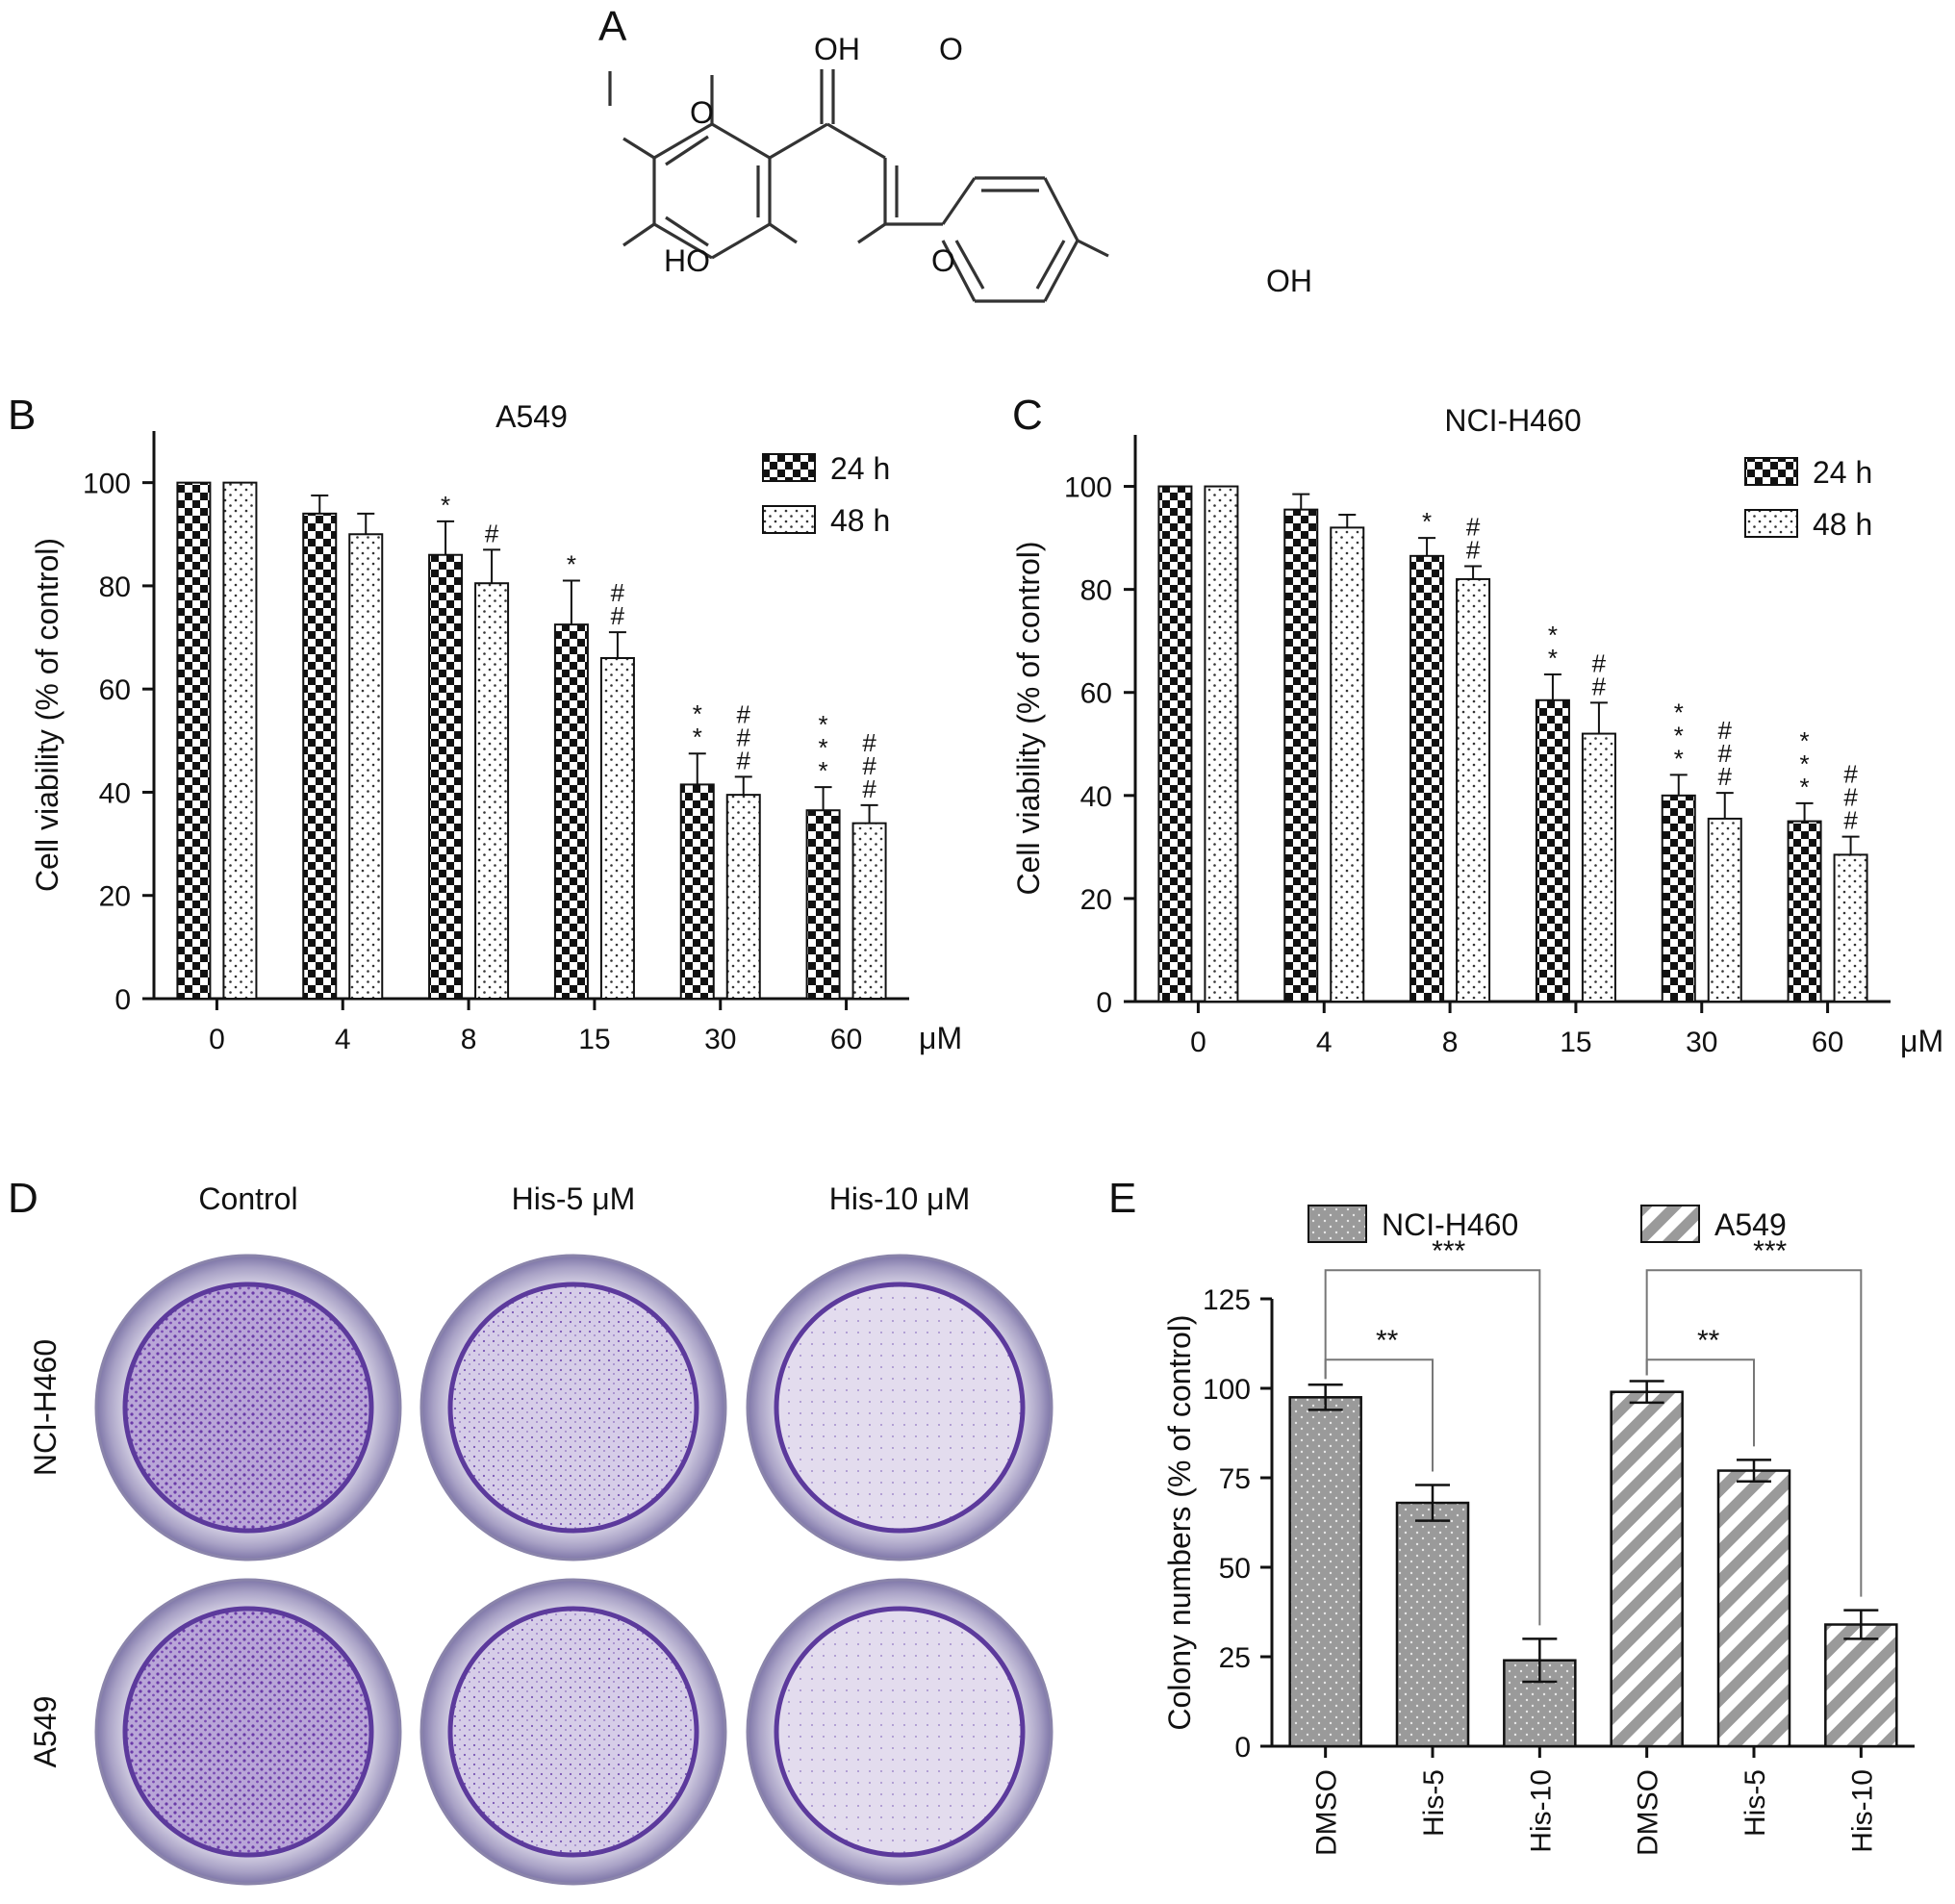 Image resolution: width=1955 pixels, height=1904 pixels. What do you see at coordinates (1701, 1042) in the screenshot?
I see `x-tick-label: 30` at bounding box center [1701, 1042].